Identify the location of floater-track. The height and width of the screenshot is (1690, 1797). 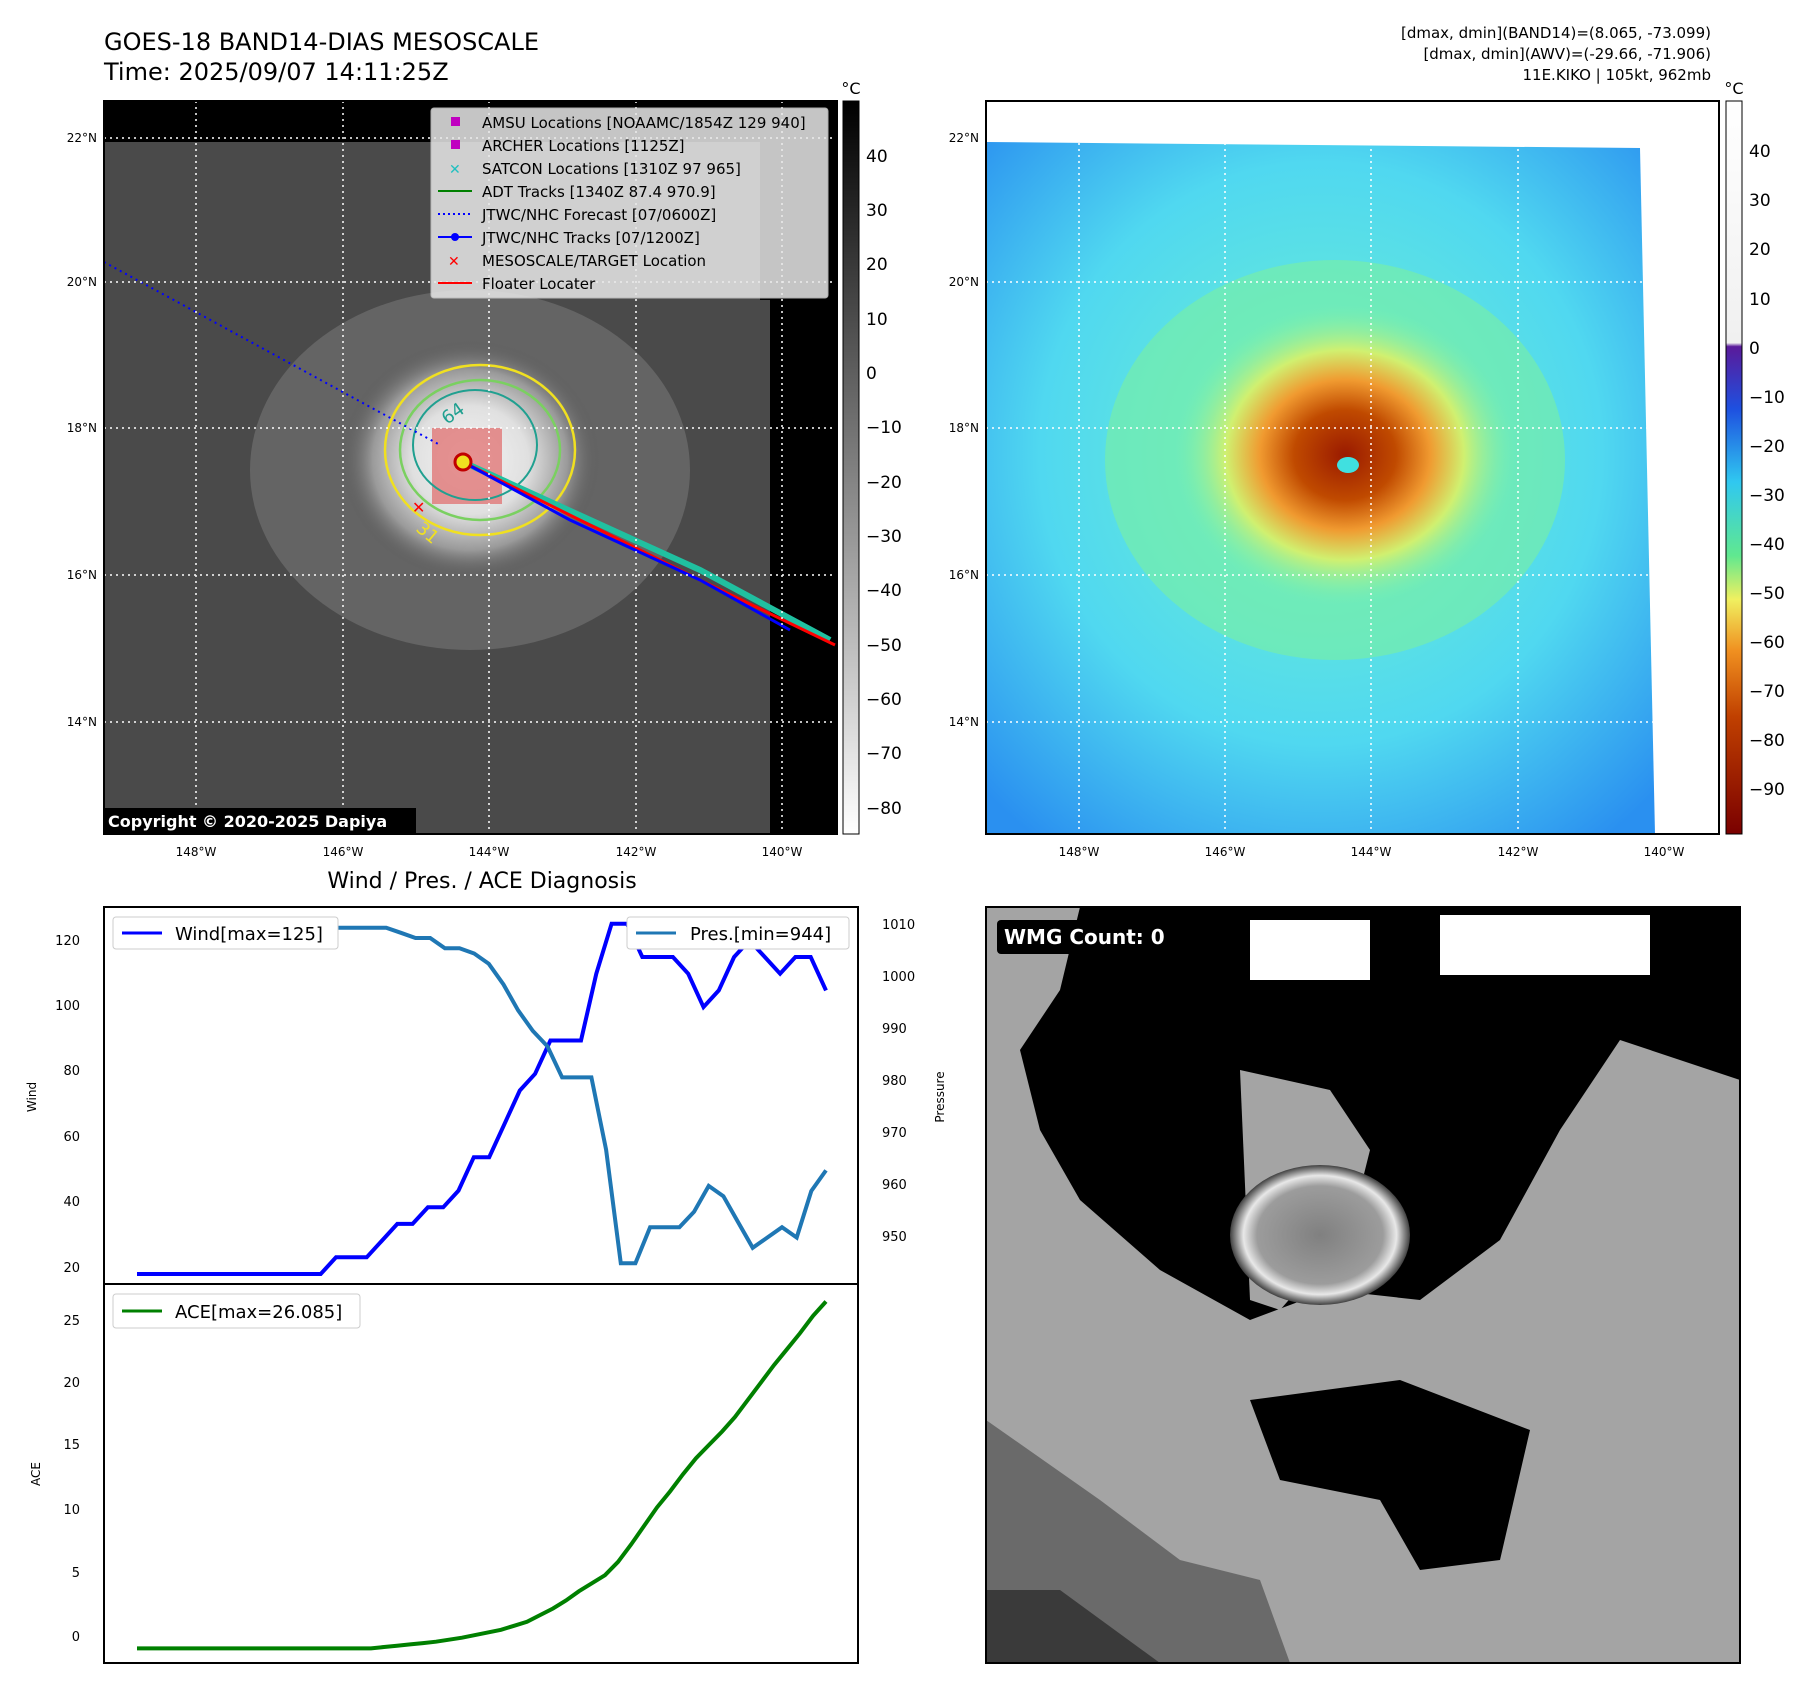
(649, 553).